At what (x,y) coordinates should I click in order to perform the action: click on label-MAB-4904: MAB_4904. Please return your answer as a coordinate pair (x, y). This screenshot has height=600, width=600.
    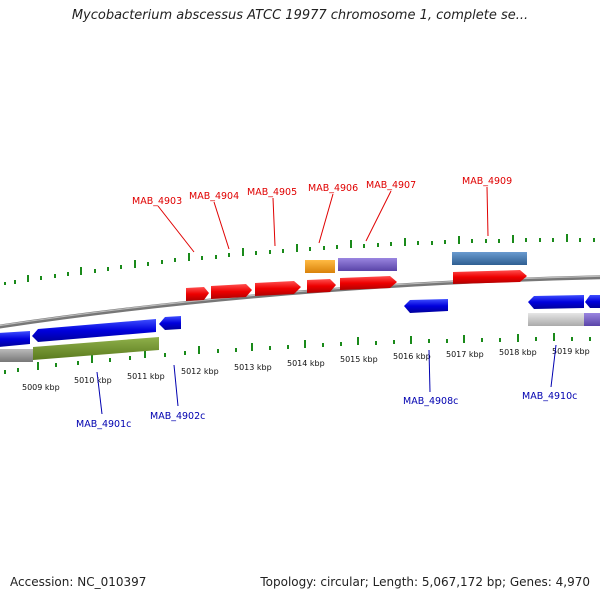
    Looking at the image, I should click on (214, 196).